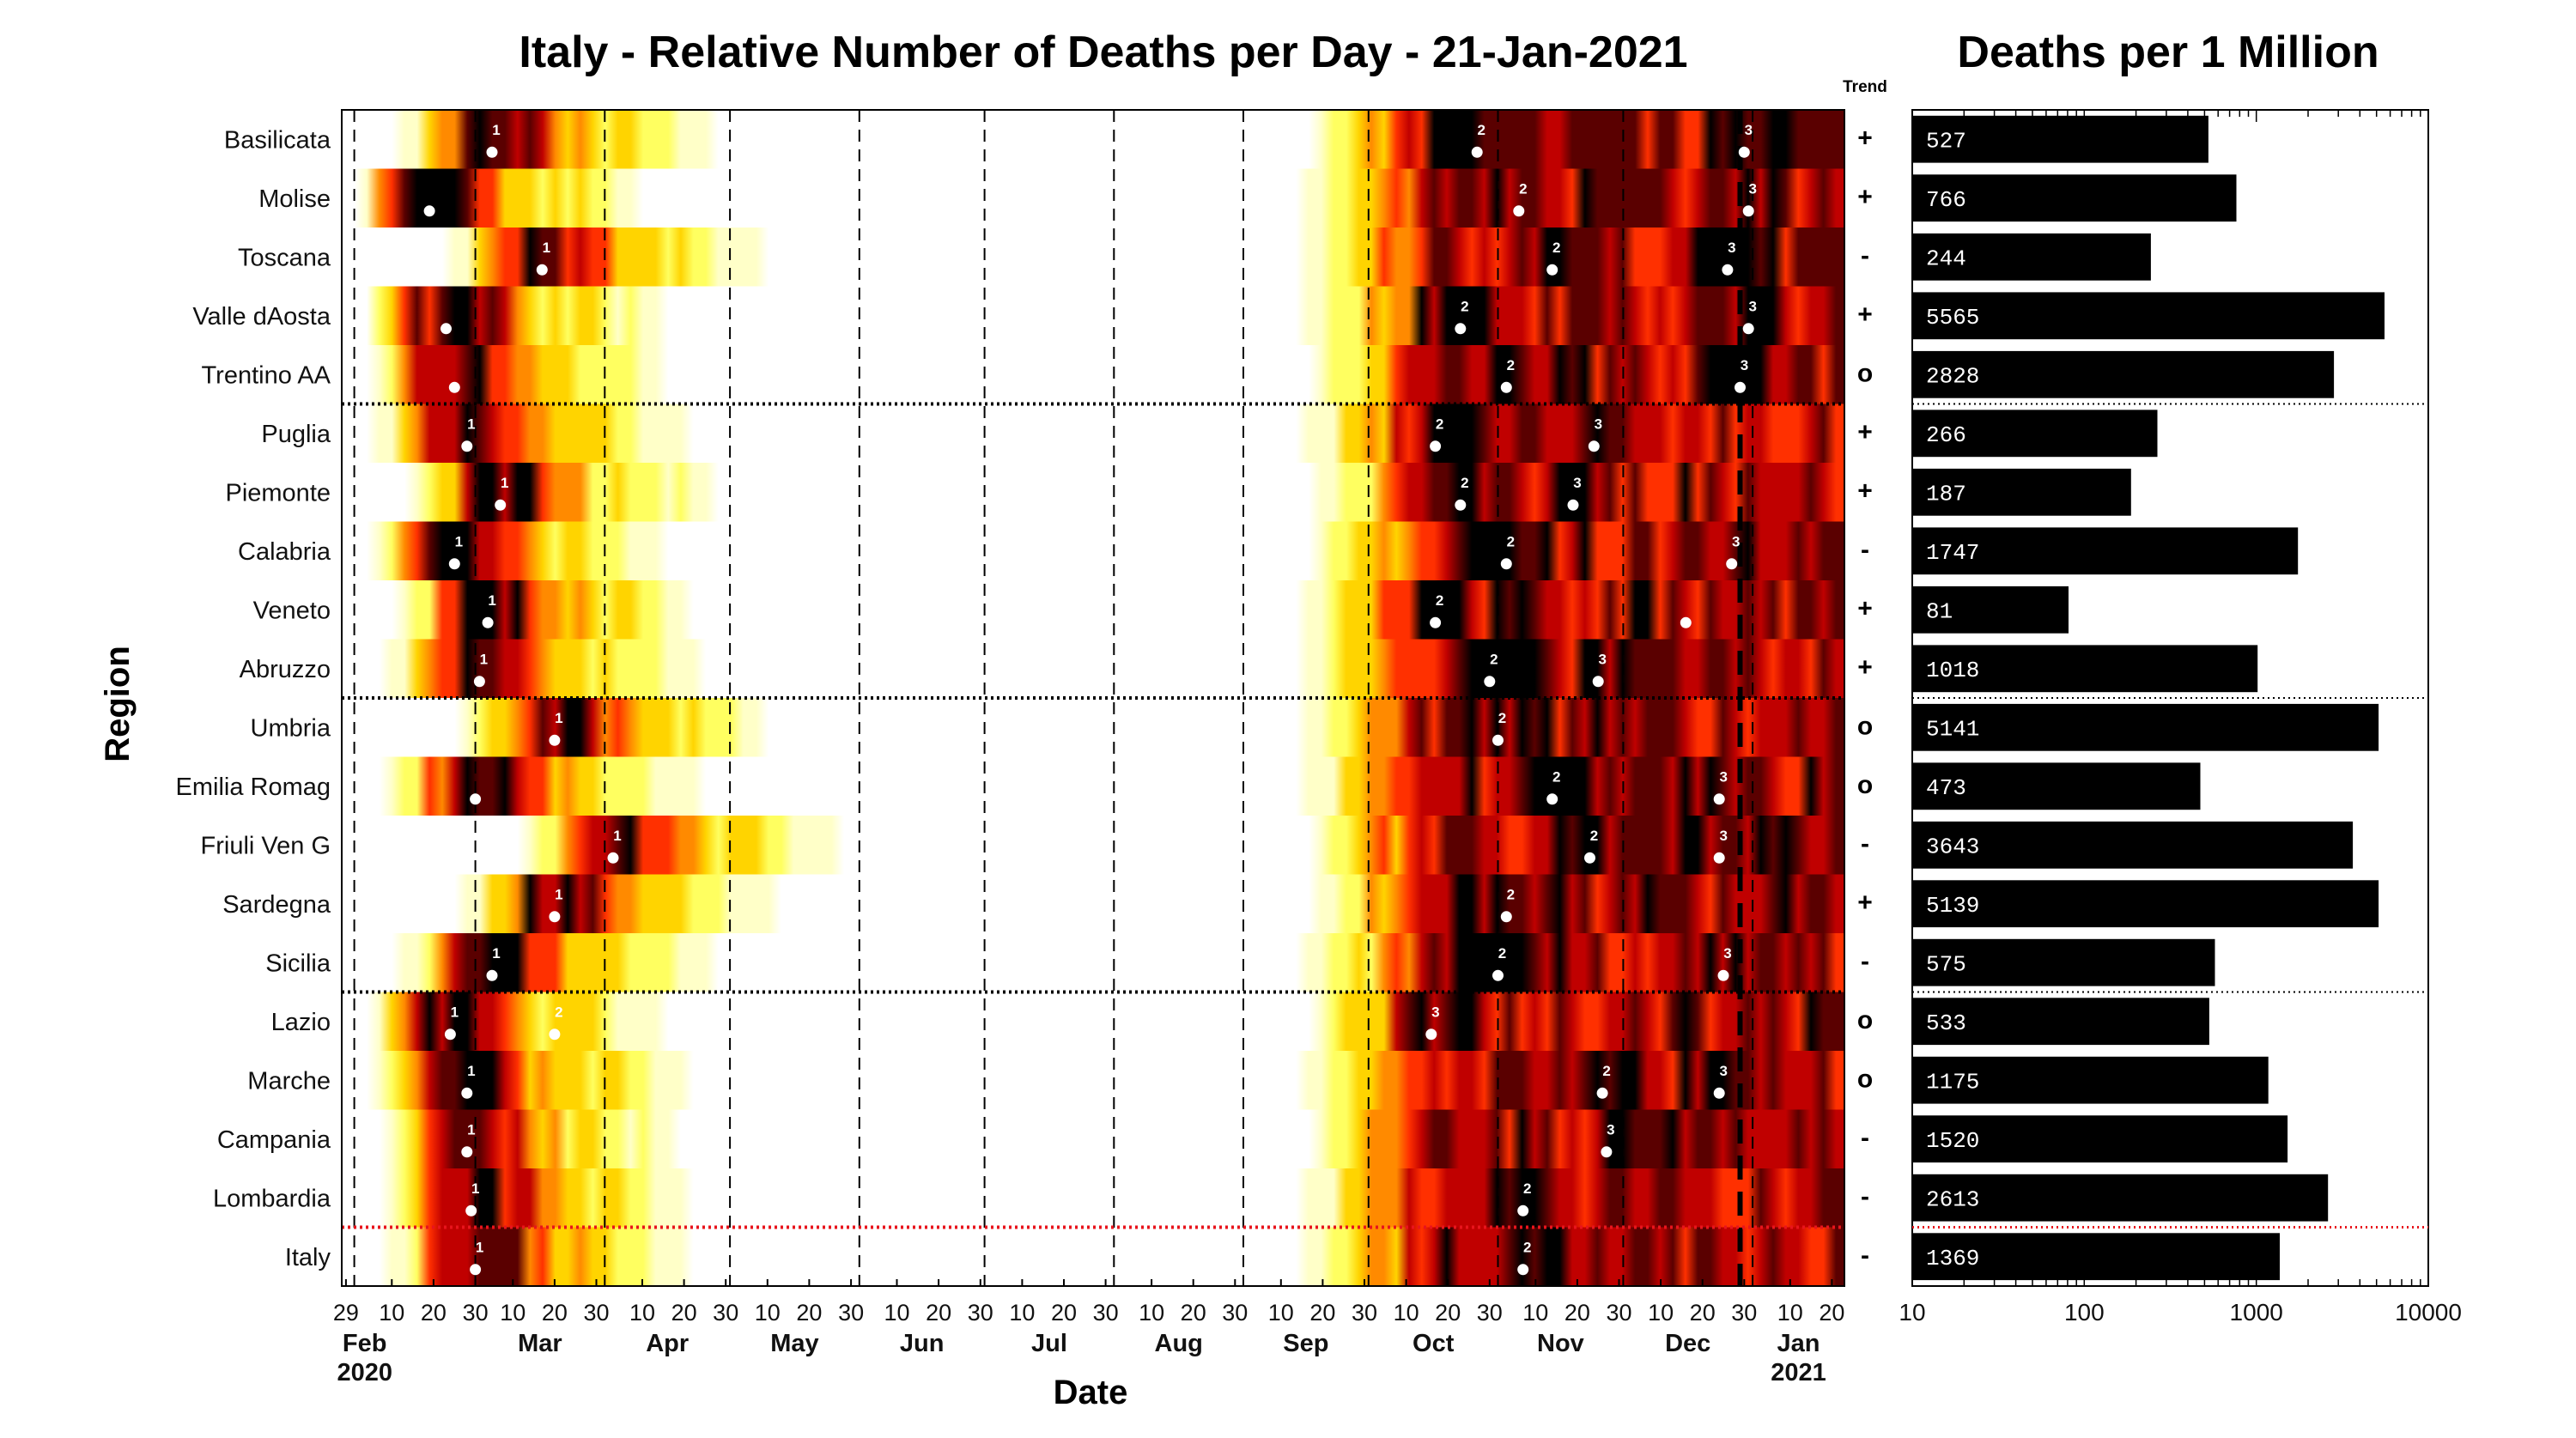  Describe the element at coordinates (2084, 1312) in the screenshot. I see `bar-x-tick-label: 100` at that location.